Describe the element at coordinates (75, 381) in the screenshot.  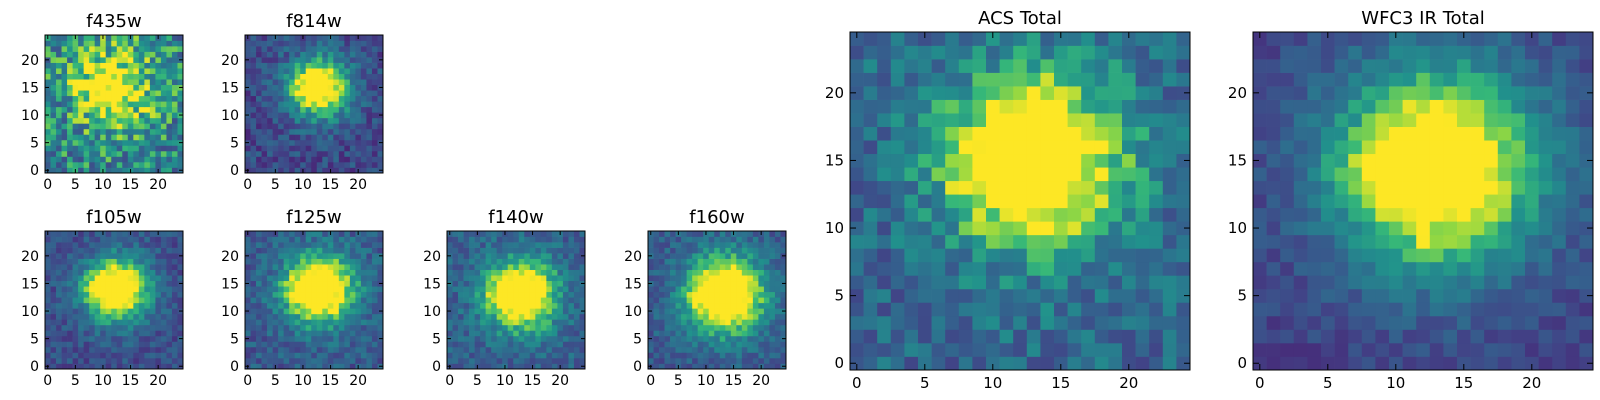
I see `x-tick-label: 5` at that location.